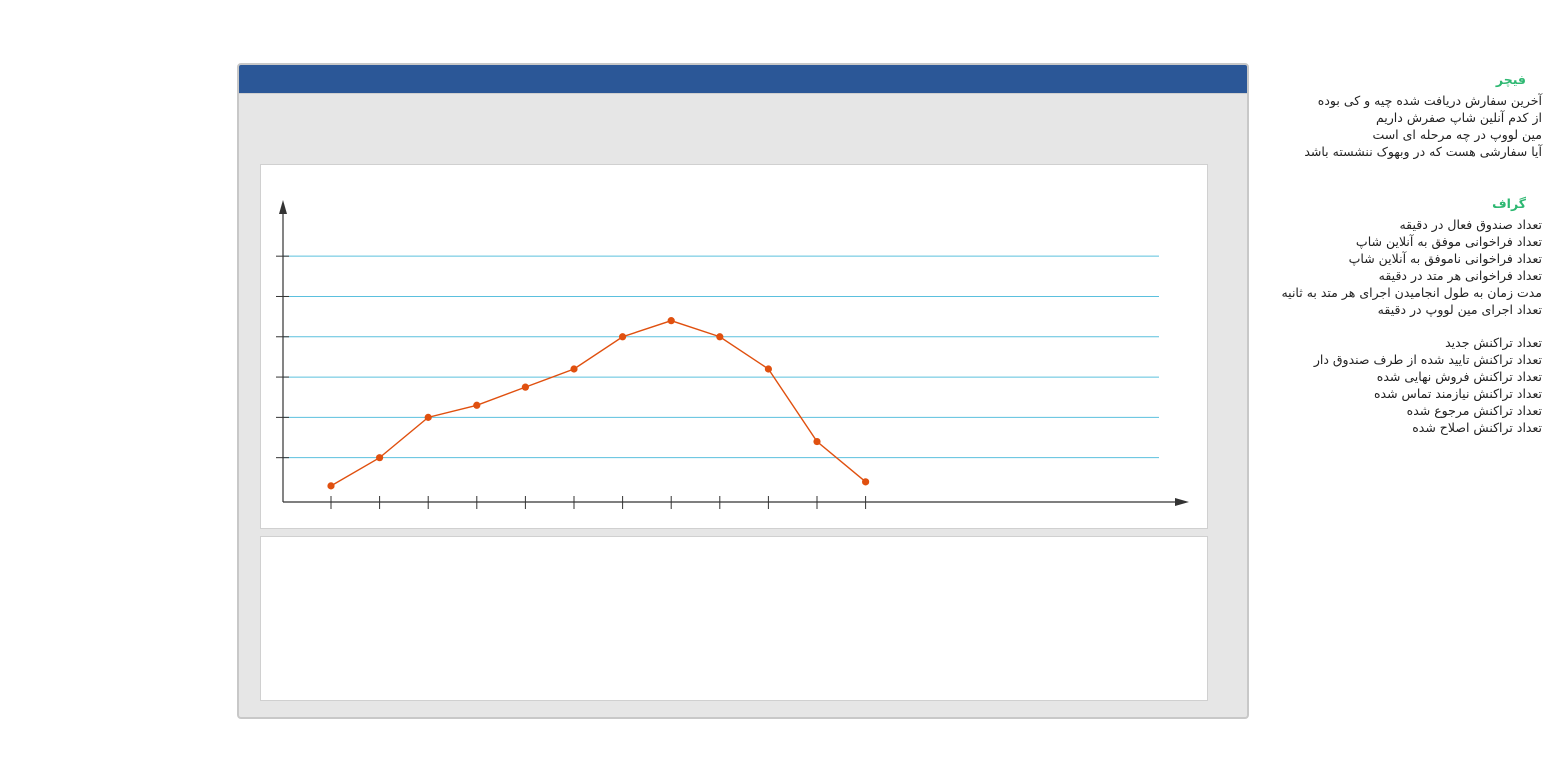 The image size is (1548, 765). Describe the element at coordinates (1460, 275) in the screenshot. I see `graph-item: تعداد فراخوانی هر متد در دقیقه` at that location.